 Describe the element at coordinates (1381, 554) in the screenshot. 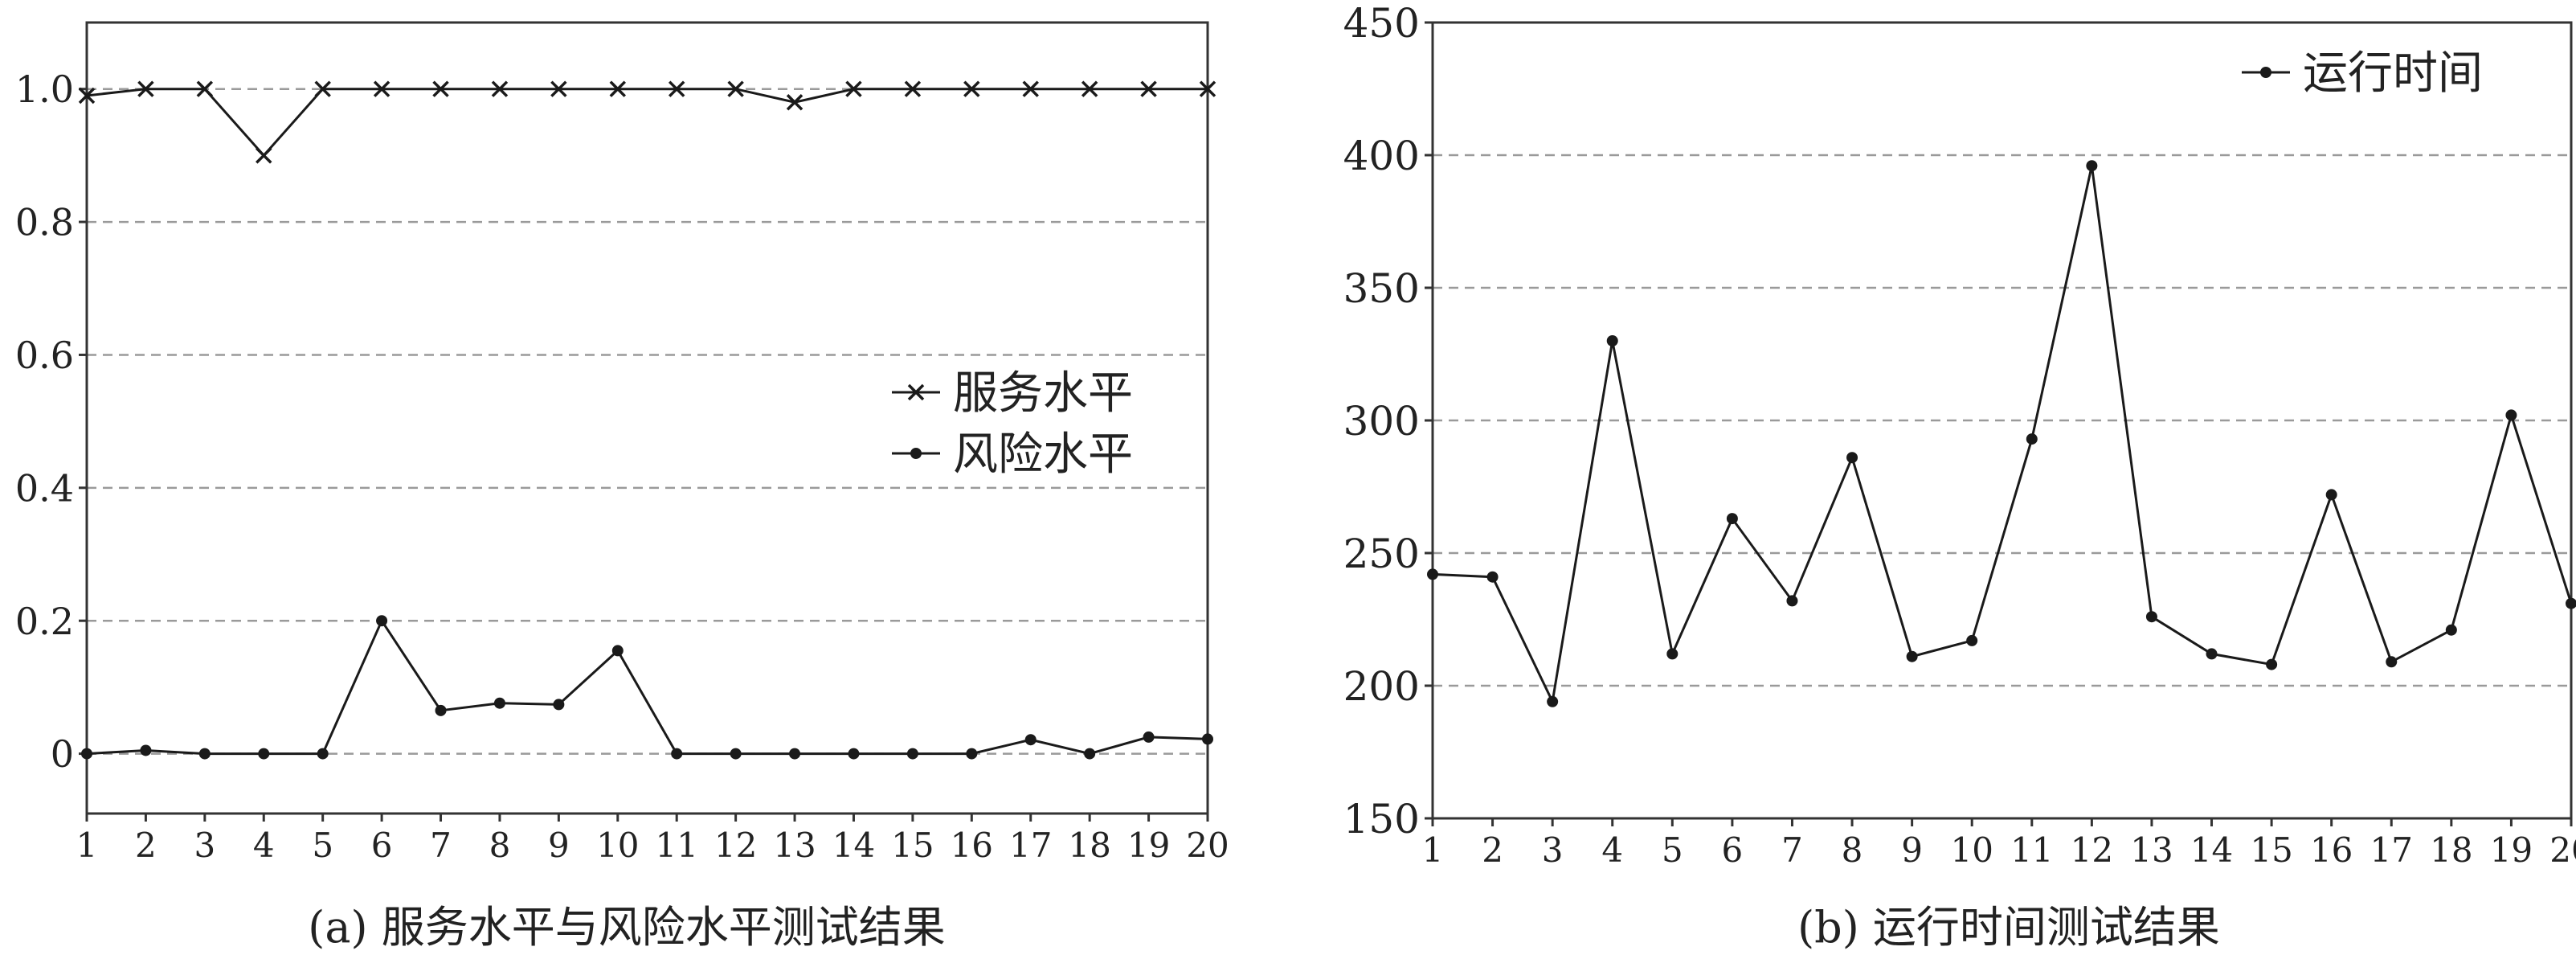

I see `y-tick-label: 250` at that location.